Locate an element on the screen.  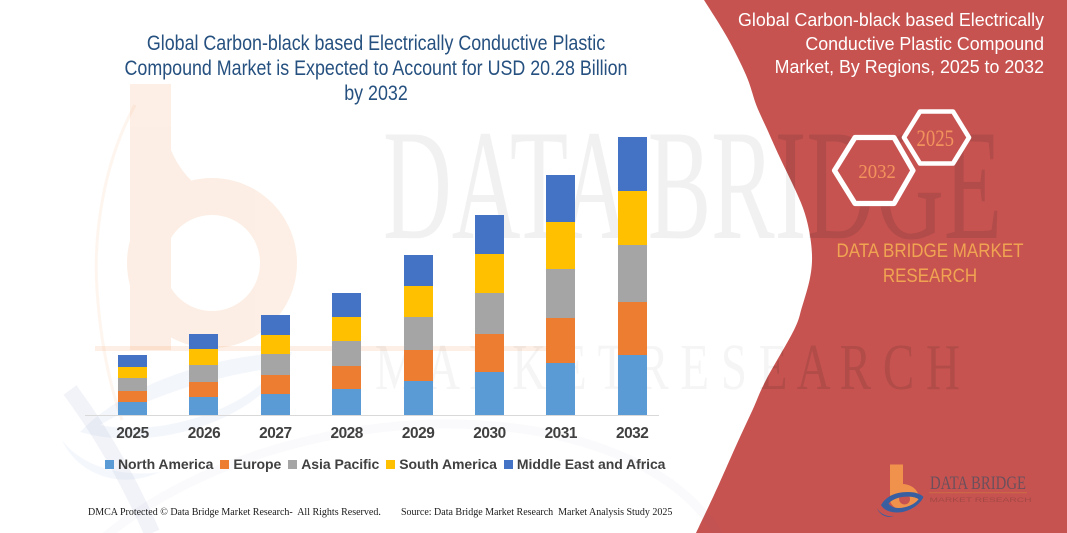
svg-text: 2032 is located at coordinates (877, 172).